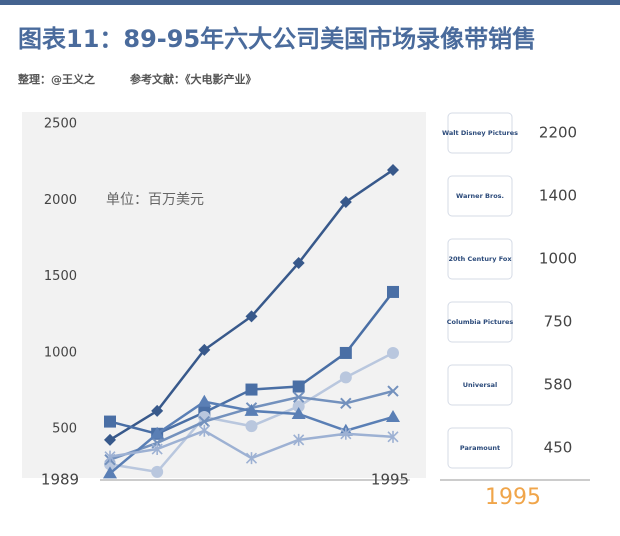 This screenshot has height=536, width=620. Describe the element at coordinates (56, 79) in the screenshot. I see `subtitle: 整理：@王义之` at that location.